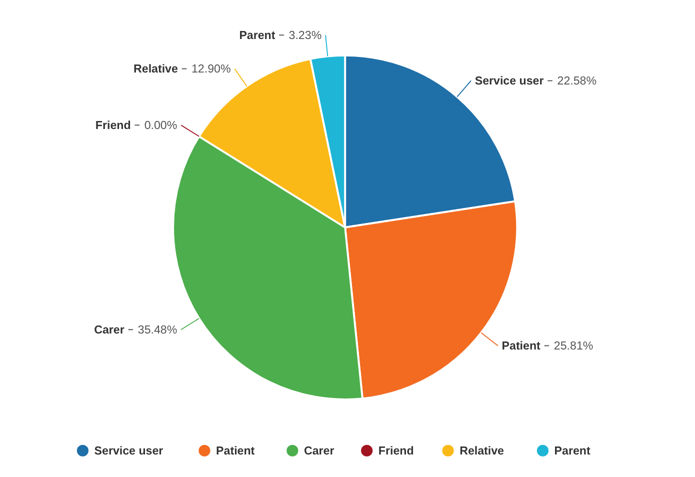  Describe the element at coordinates (257, 36) in the screenshot. I see `category-label: Parent` at that location.